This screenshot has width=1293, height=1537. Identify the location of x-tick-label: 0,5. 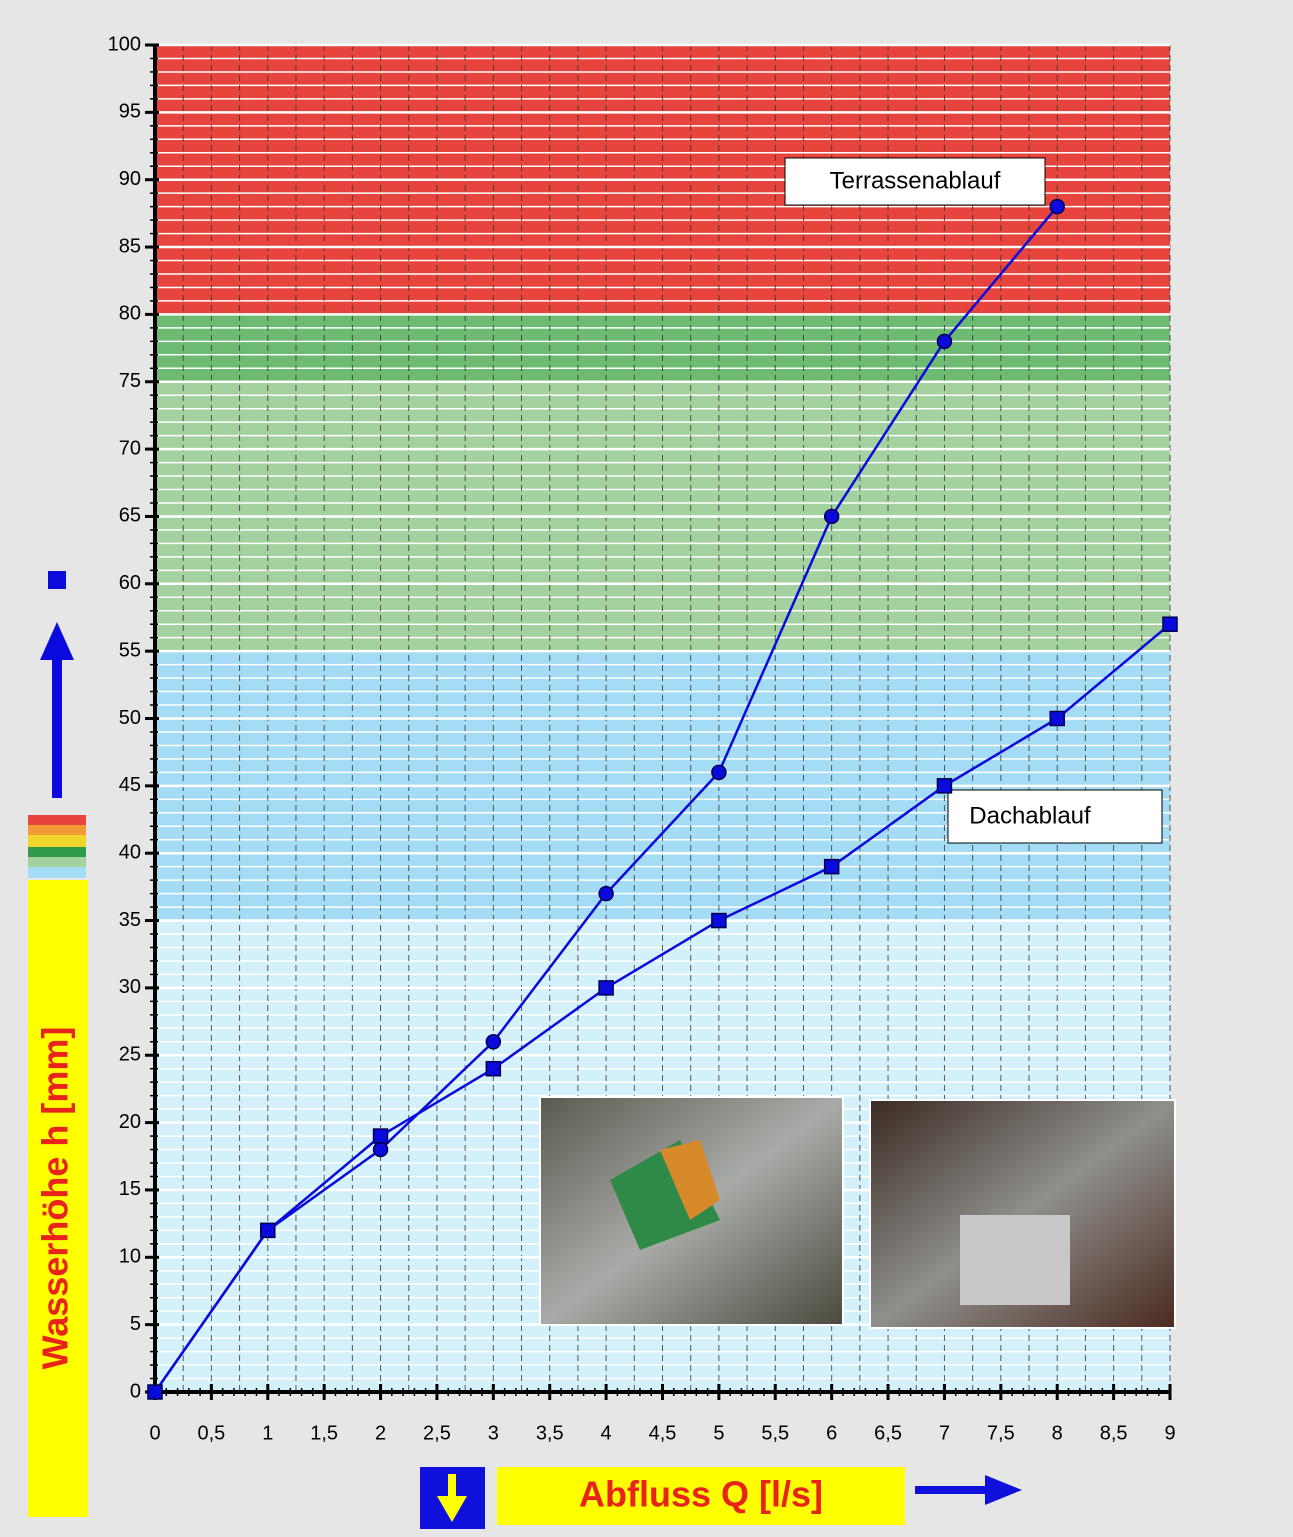
(211, 1433).